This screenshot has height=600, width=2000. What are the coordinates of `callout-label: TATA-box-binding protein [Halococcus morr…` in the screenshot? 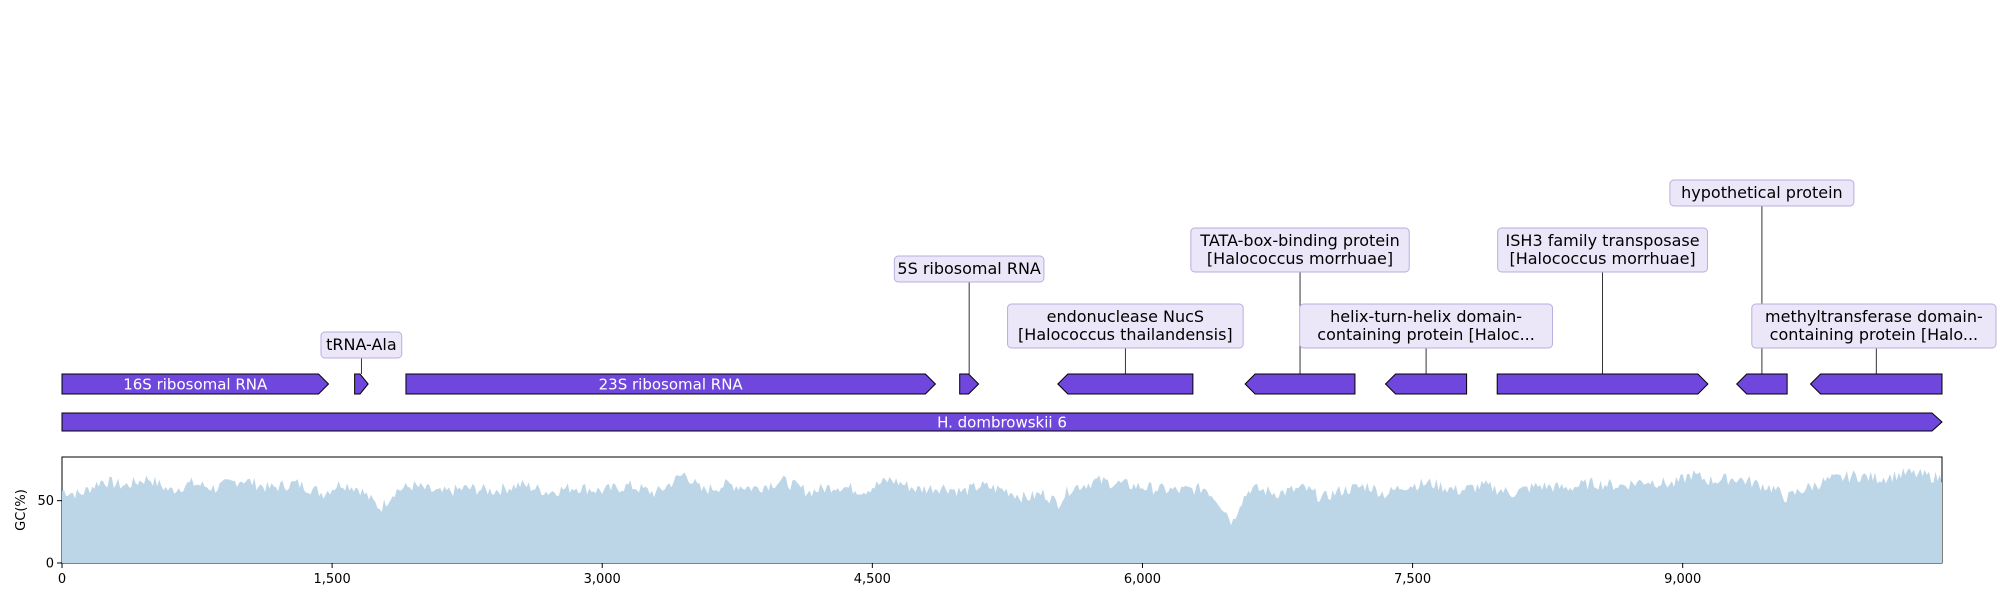 It's located at (1299, 249).